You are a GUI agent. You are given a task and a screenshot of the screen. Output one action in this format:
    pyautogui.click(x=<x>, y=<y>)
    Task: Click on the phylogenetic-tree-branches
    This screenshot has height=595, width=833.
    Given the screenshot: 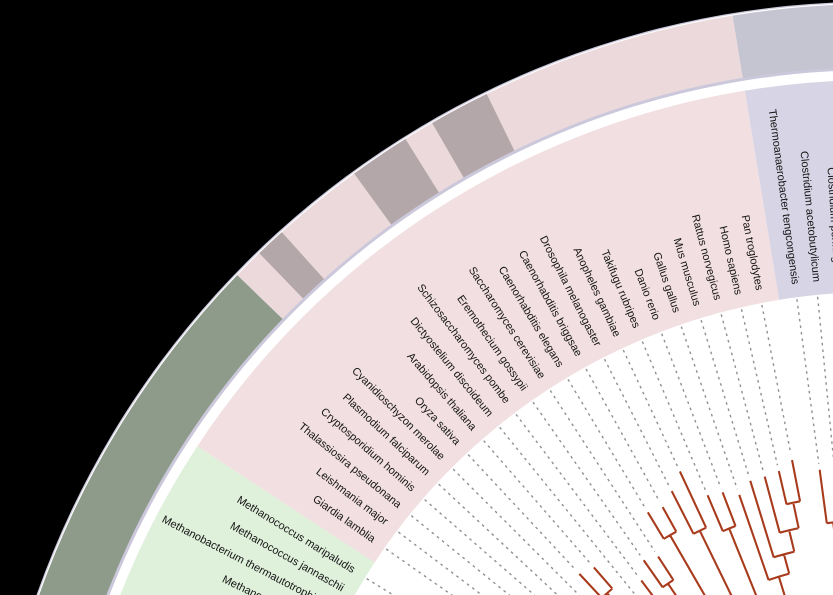 What is the action you would take?
    pyautogui.click(x=705, y=527)
    